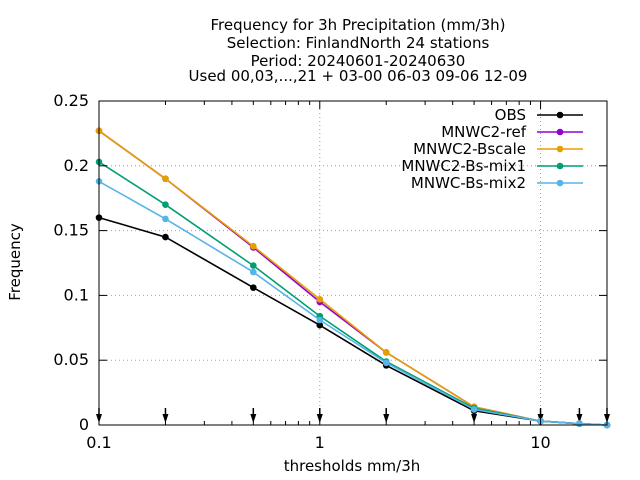 The width and height of the screenshot is (640, 480). What do you see at coordinates (463, 166) in the screenshot?
I see `legend-label-3: MNWC2-Bs-mix1` at bounding box center [463, 166].